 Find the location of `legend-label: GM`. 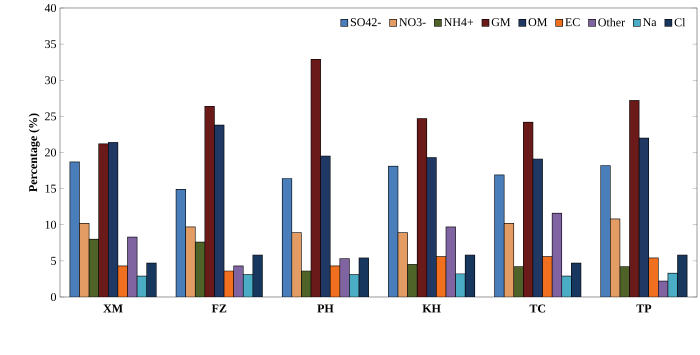

legend-label: GM is located at coordinates (501, 22).